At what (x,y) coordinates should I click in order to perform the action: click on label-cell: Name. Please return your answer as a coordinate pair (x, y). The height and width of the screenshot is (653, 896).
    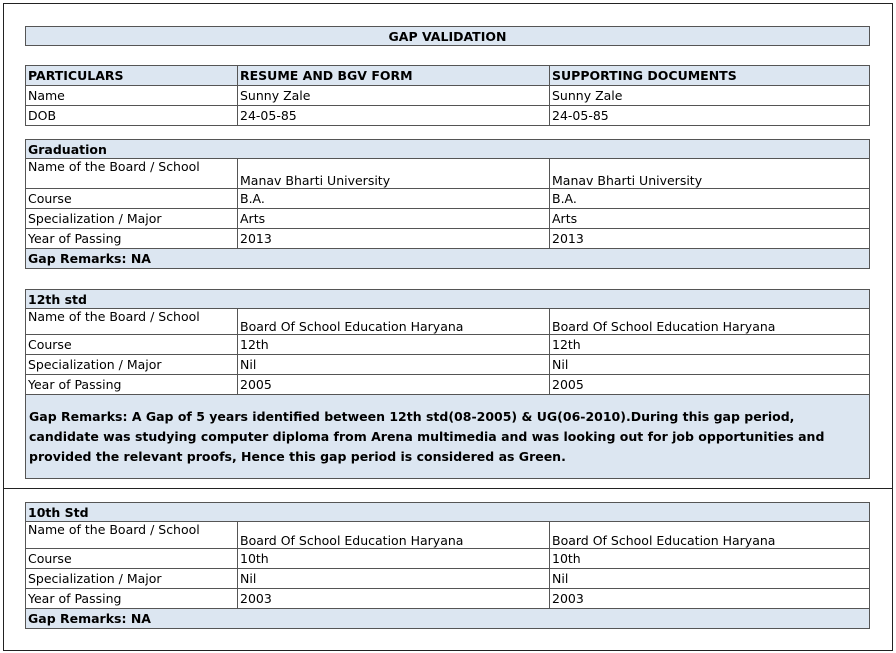
    Looking at the image, I should click on (131, 95).